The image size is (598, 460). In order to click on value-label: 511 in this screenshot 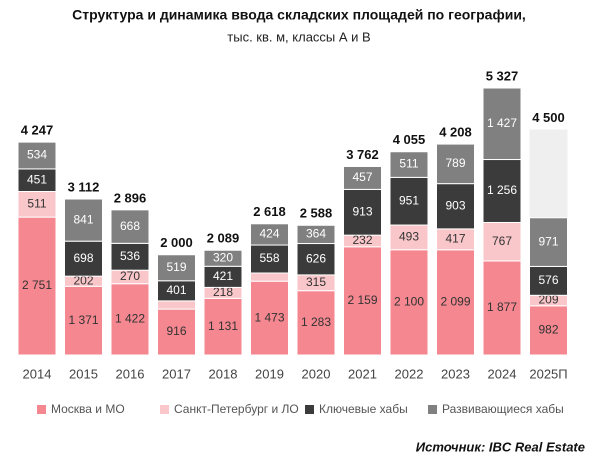, I will do `click(408, 164)`.